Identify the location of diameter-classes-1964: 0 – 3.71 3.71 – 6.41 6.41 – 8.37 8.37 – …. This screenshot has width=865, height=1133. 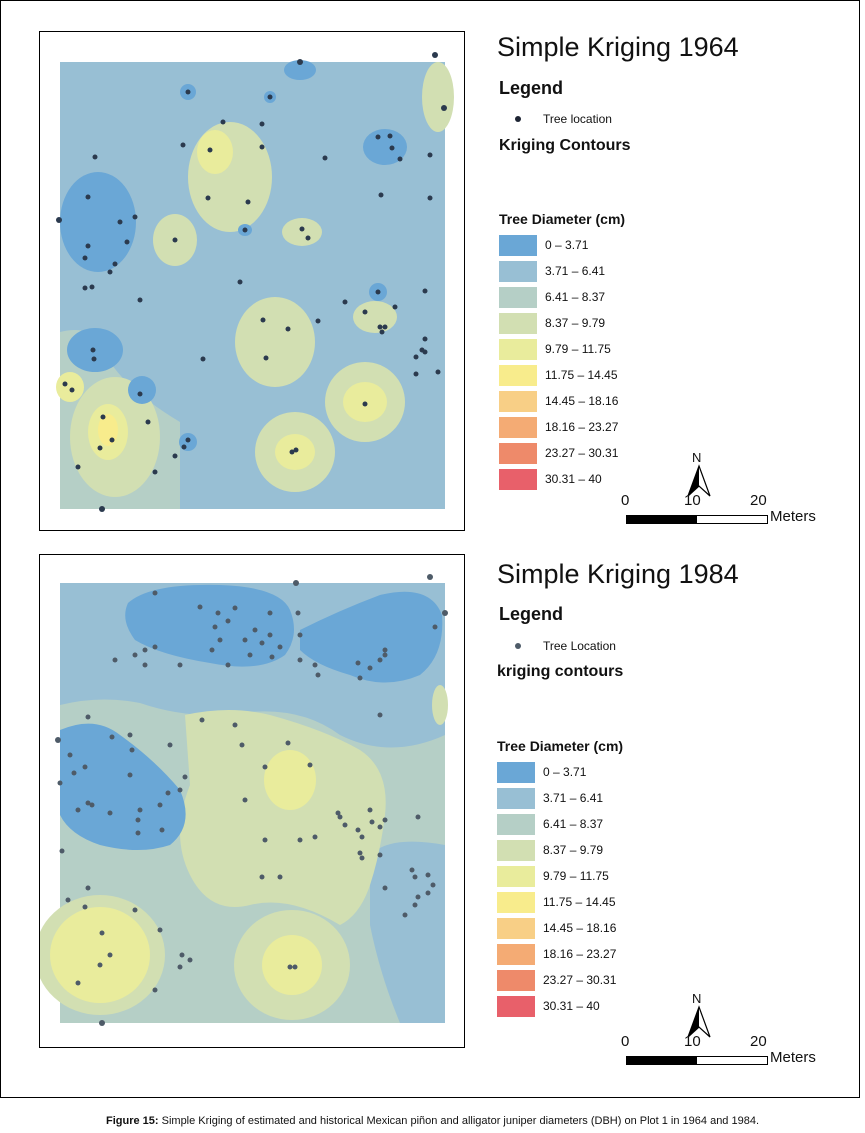
(558, 362).